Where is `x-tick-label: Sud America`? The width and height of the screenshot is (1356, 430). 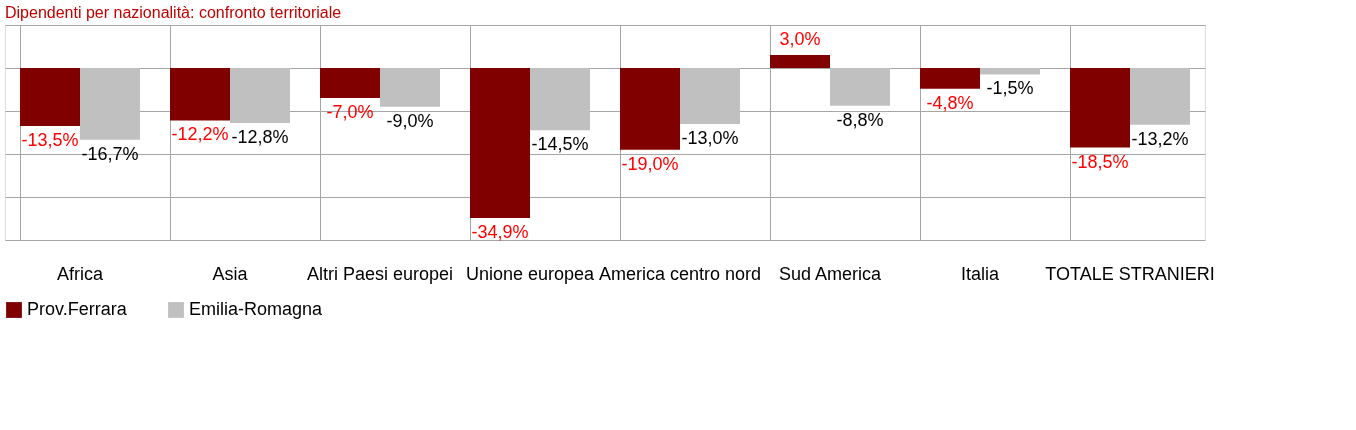
x-tick-label: Sud America is located at coordinates (830, 273).